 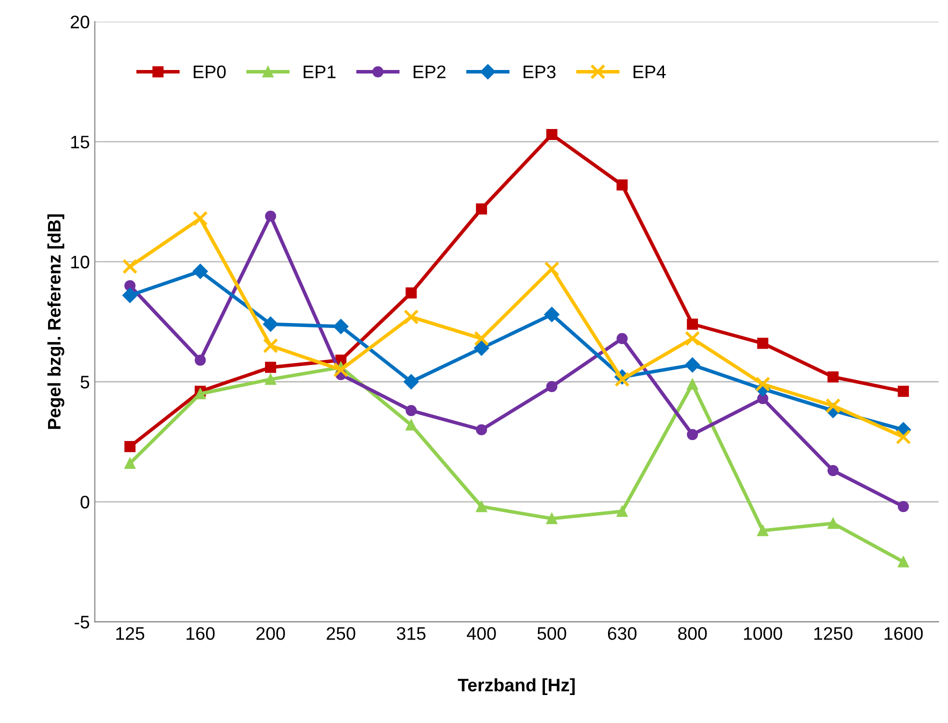 I want to click on y-axis-title: Pegel bzgl. Referenz [dB], so click(x=55, y=321).